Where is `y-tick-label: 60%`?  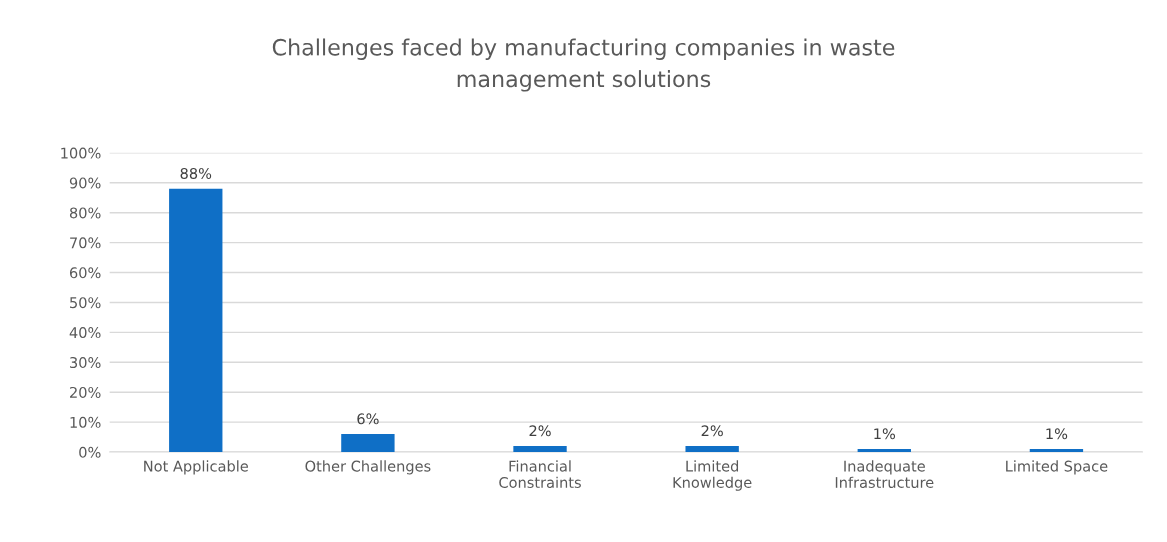 y-tick-label: 60% is located at coordinates (85, 273).